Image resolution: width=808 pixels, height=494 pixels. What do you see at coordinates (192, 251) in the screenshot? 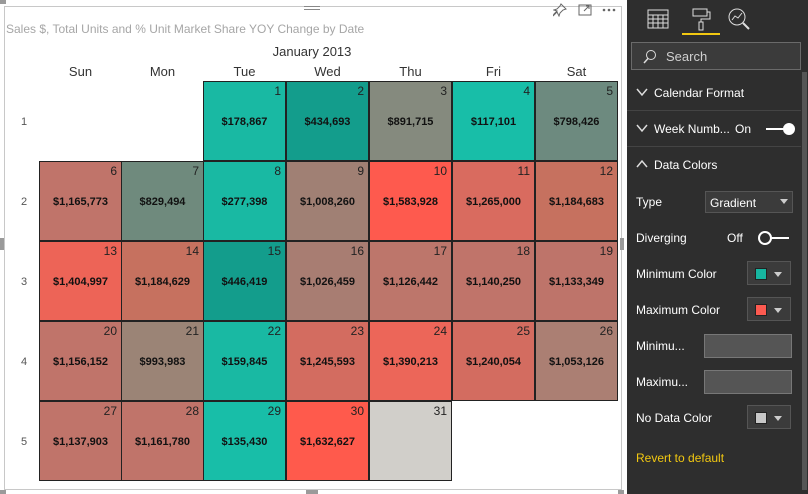
I see `day-number: 14` at bounding box center [192, 251].